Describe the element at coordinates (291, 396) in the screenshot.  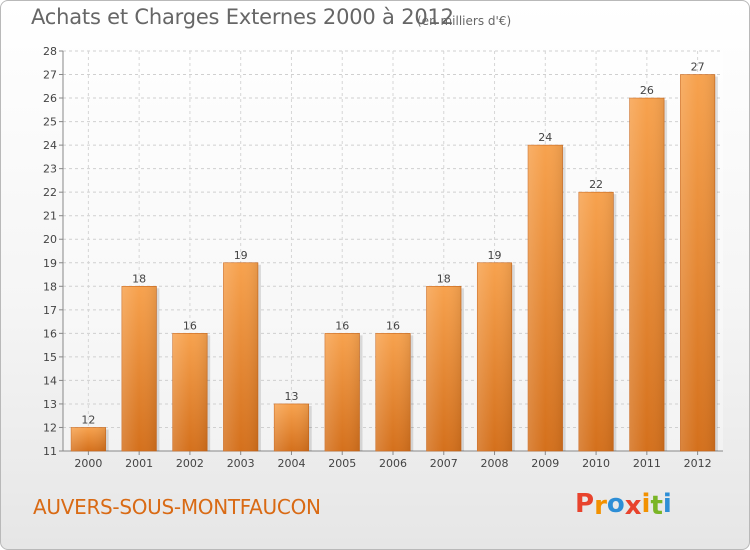
I see `value-label: 13` at that location.